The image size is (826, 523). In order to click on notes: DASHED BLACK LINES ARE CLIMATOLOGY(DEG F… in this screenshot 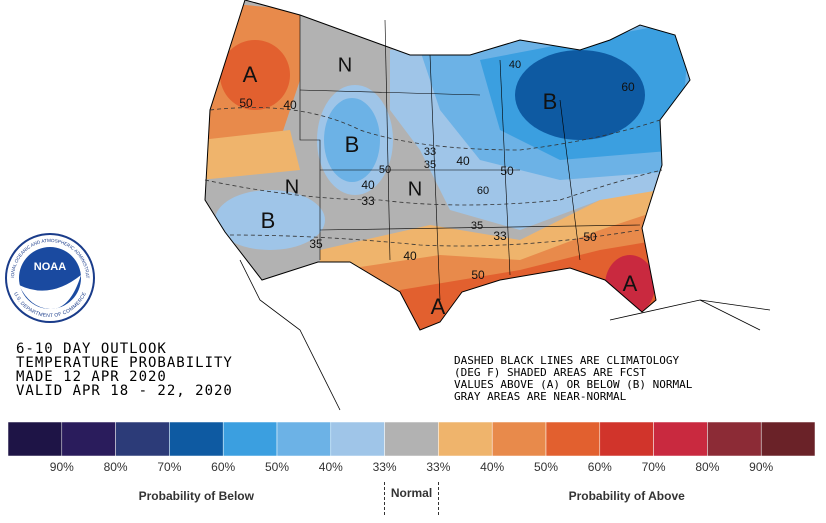, I will do `click(573, 378)`.